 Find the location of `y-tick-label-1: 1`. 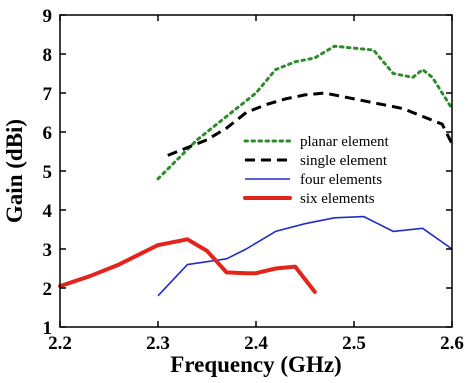

y-tick-label-1: 1 is located at coordinates (48, 328).